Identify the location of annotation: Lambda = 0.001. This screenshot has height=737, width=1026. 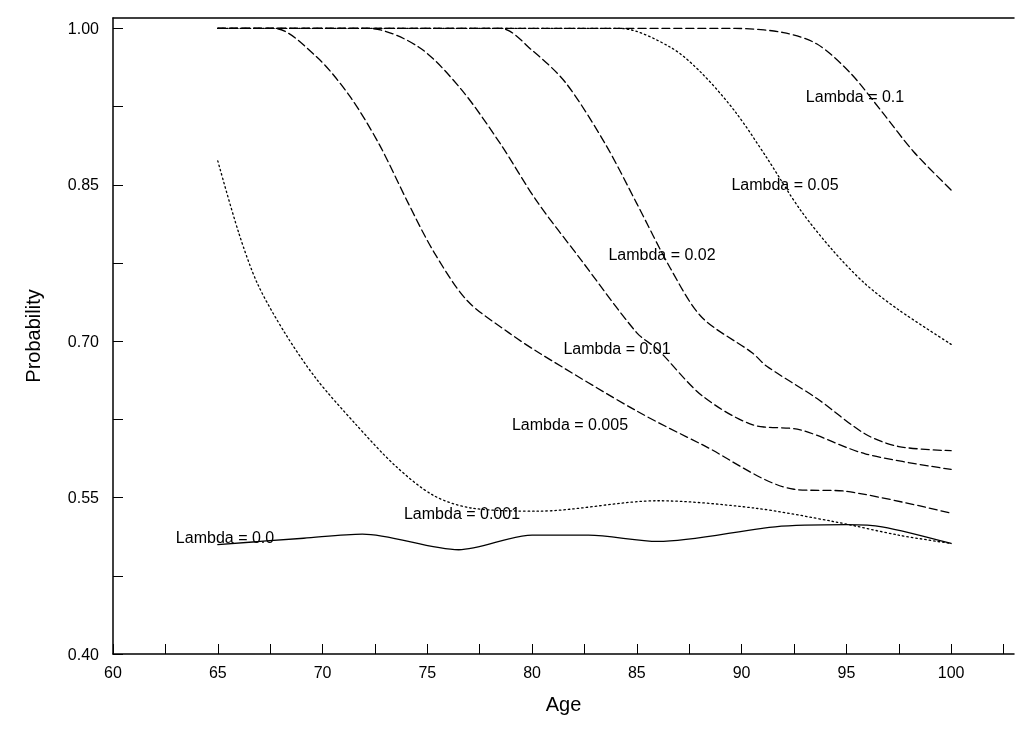
(462, 513).